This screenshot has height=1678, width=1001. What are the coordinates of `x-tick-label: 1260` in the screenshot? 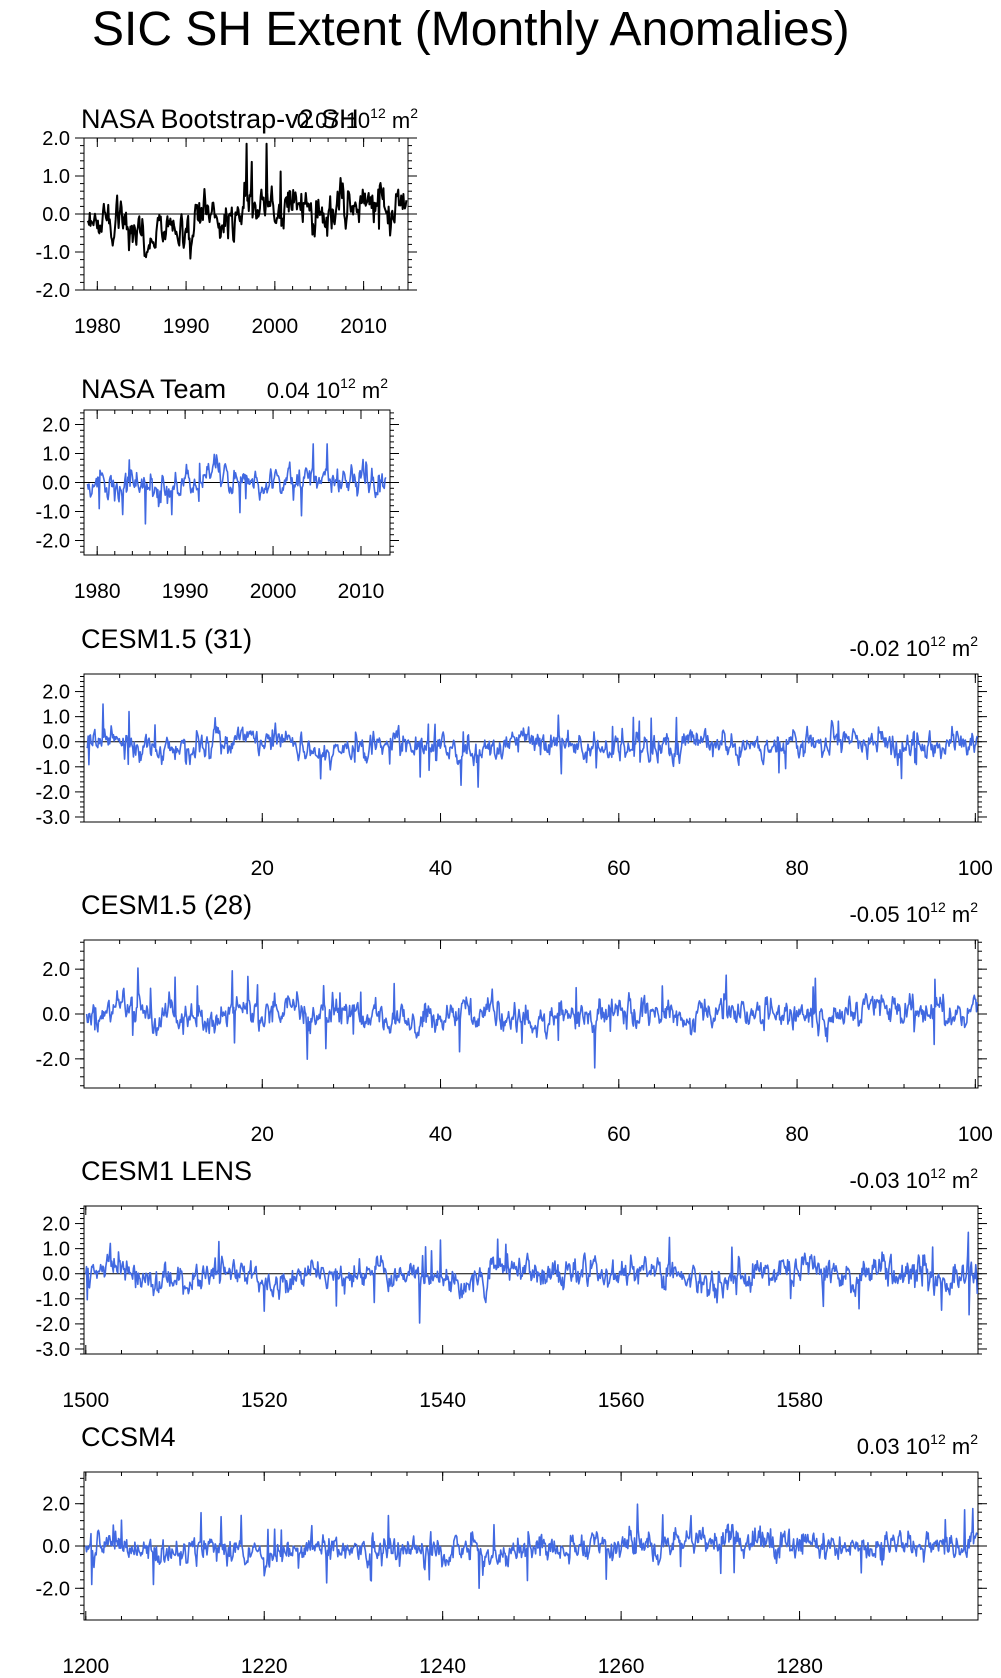 It's located at (621, 1666).